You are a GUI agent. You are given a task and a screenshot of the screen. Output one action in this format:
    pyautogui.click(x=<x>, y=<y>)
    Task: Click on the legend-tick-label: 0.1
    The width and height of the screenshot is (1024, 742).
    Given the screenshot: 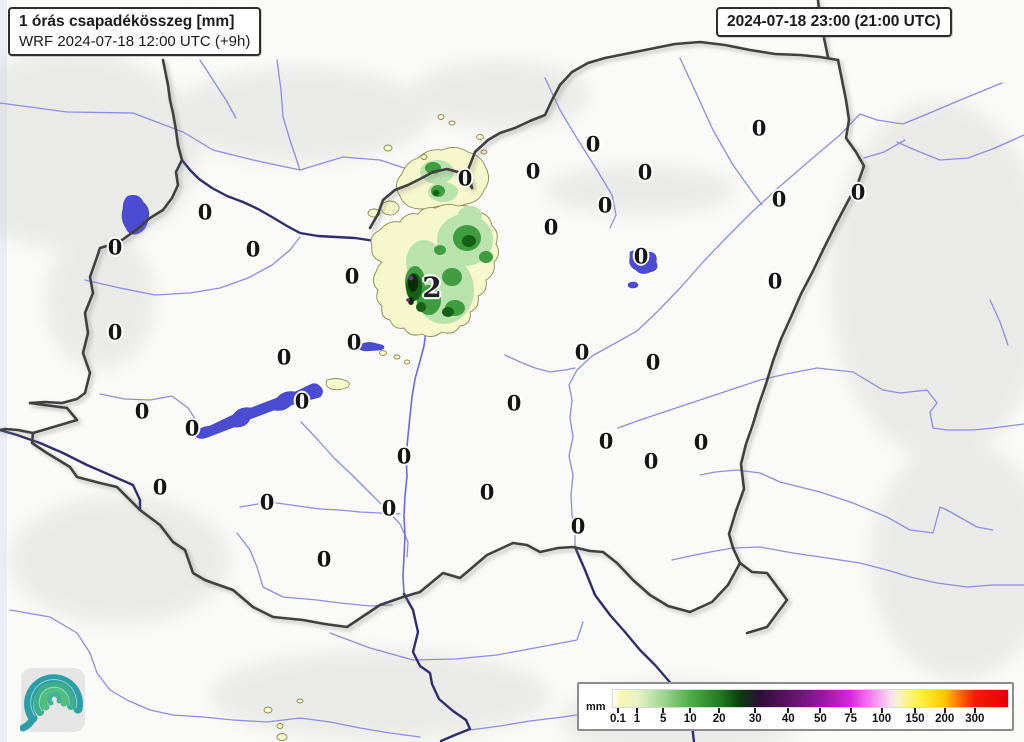 What is the action you would take?
    pyautogui.click(x=617, y=719)
    